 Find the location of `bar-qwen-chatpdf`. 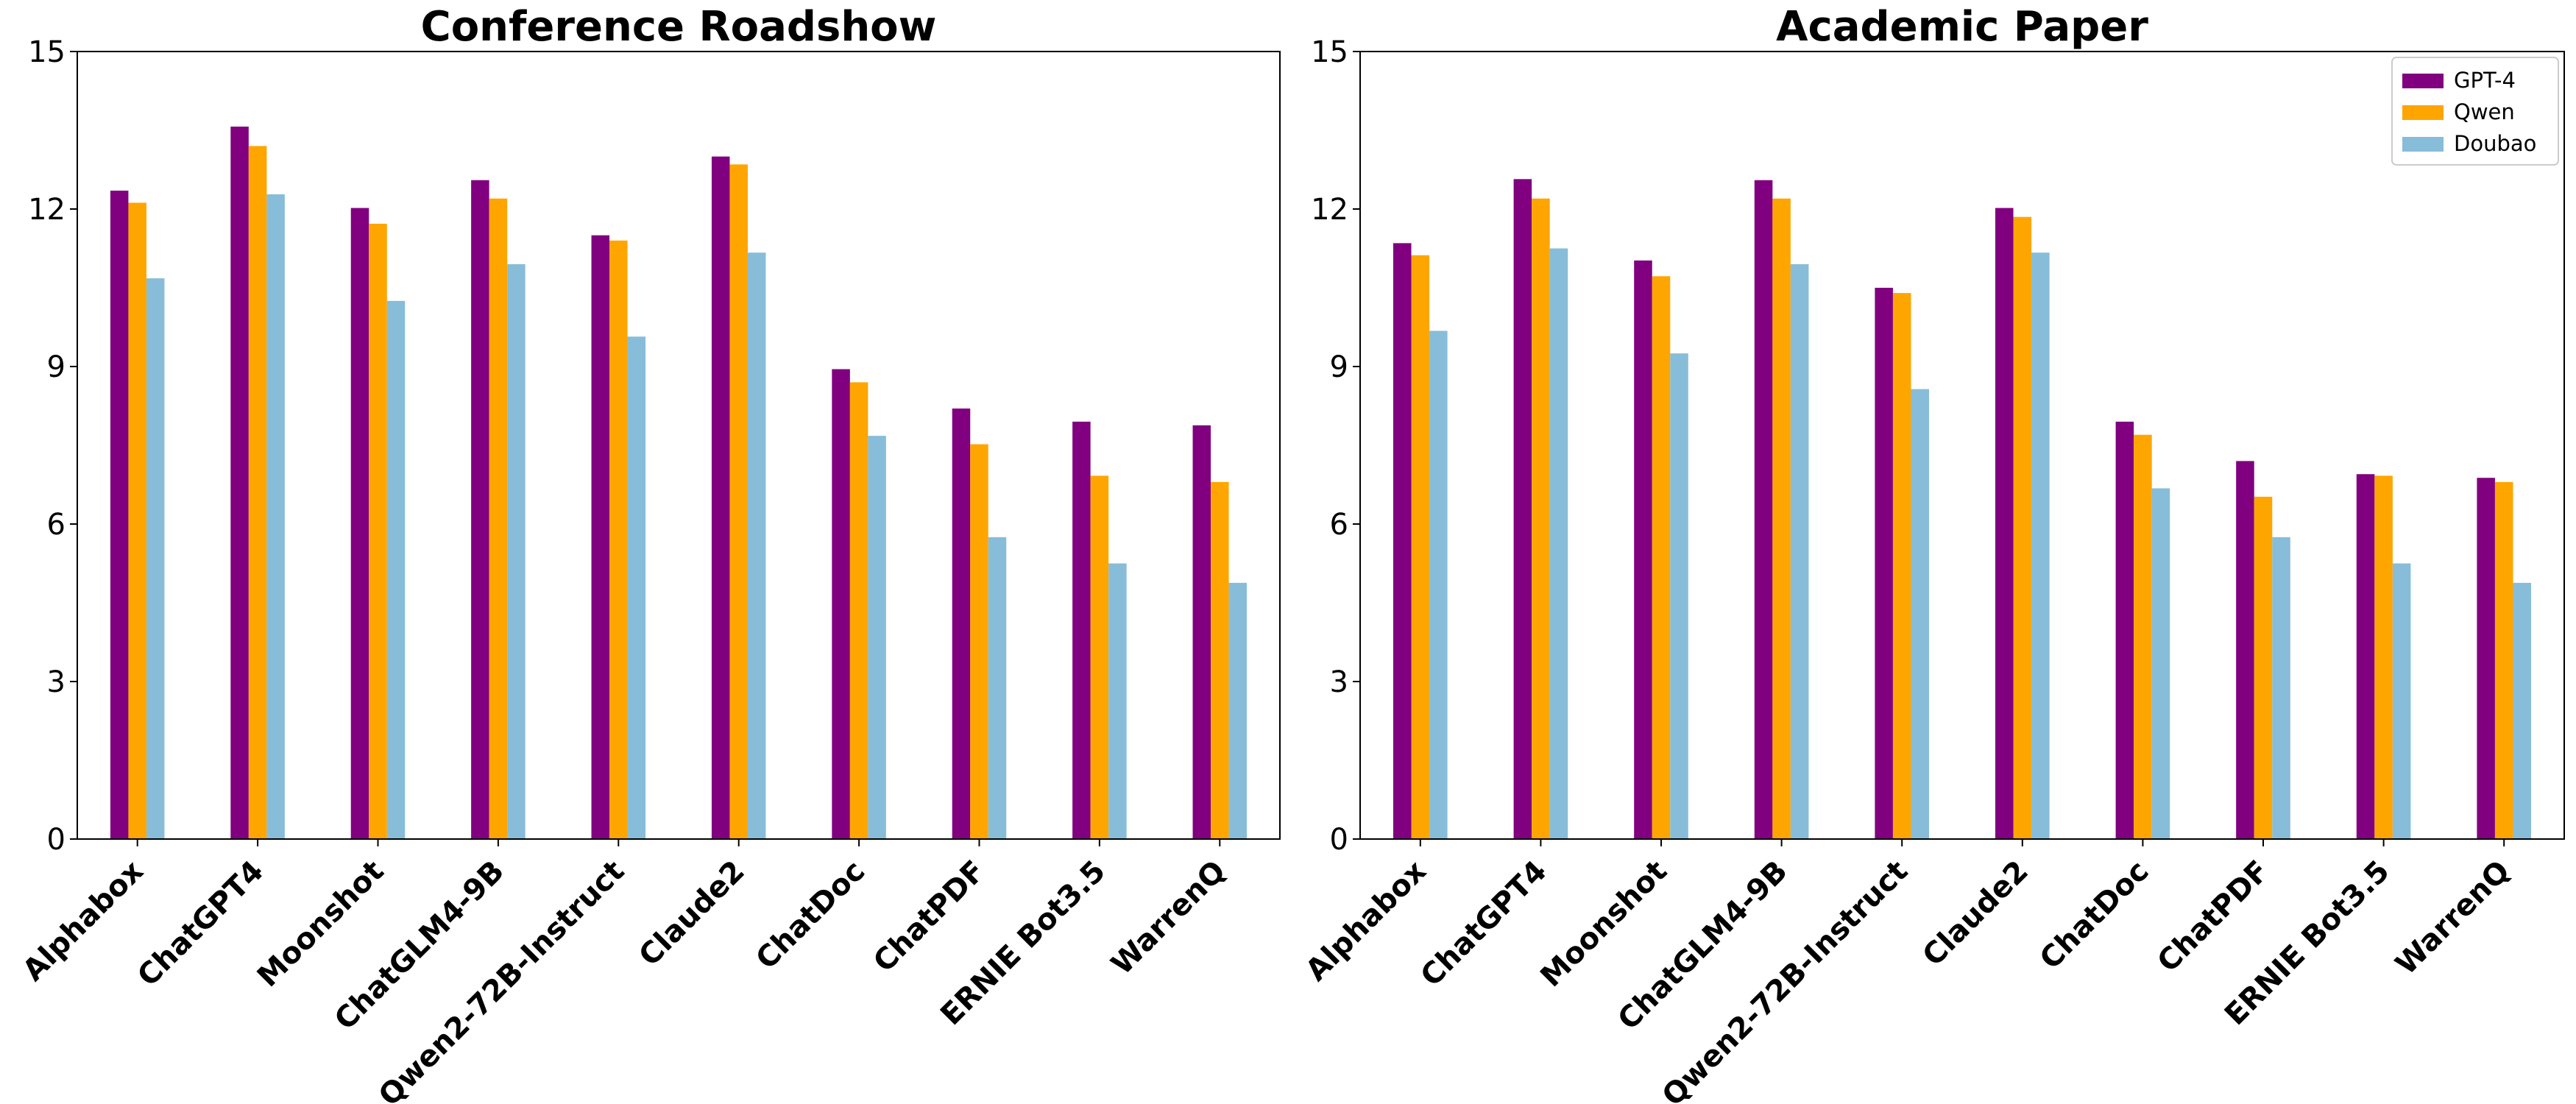

bar-qwen-chatpdf is located at coordinates (979, 641).